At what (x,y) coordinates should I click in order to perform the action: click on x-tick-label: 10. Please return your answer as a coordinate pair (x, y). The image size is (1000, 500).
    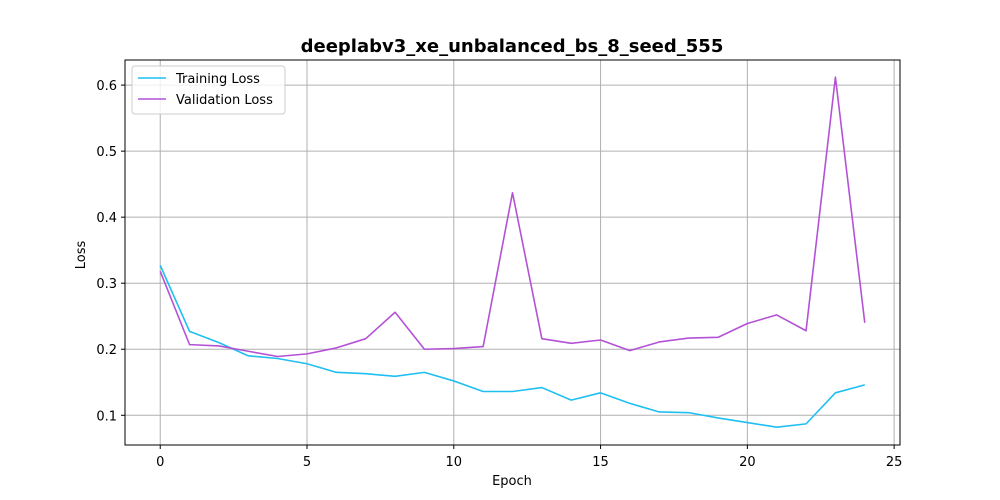
    Looking at the image, I should click on (454, 462).